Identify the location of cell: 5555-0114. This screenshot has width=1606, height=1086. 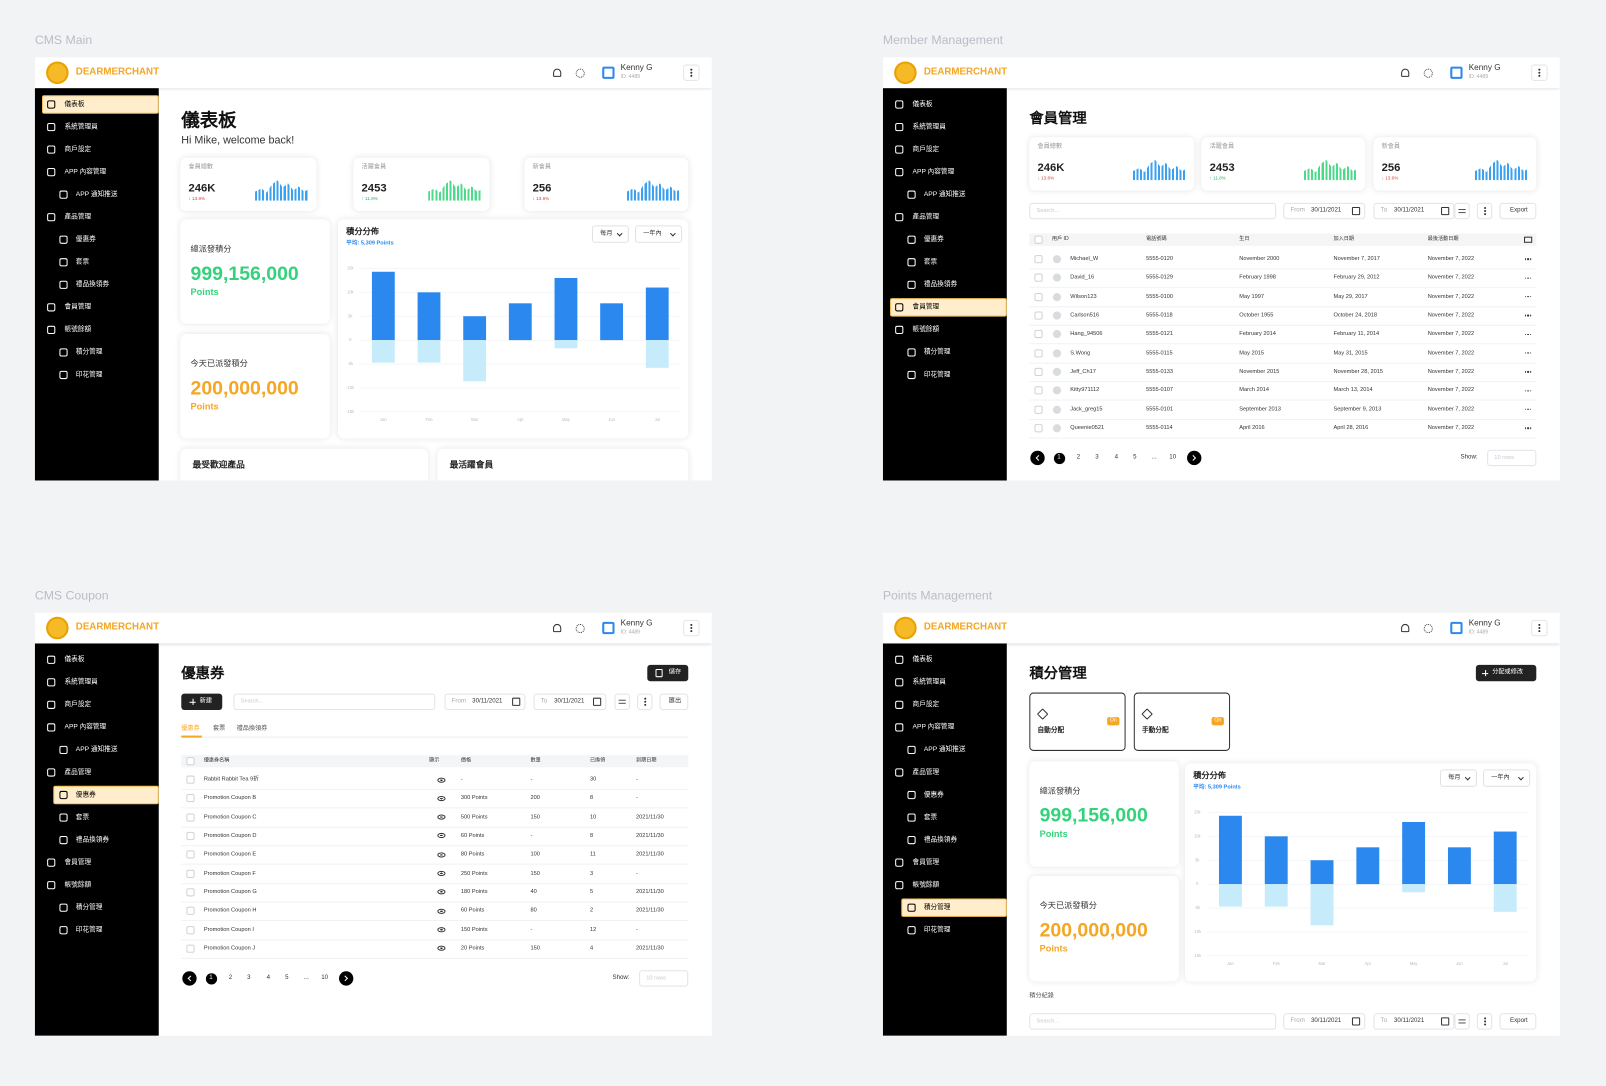
(1159, 428).